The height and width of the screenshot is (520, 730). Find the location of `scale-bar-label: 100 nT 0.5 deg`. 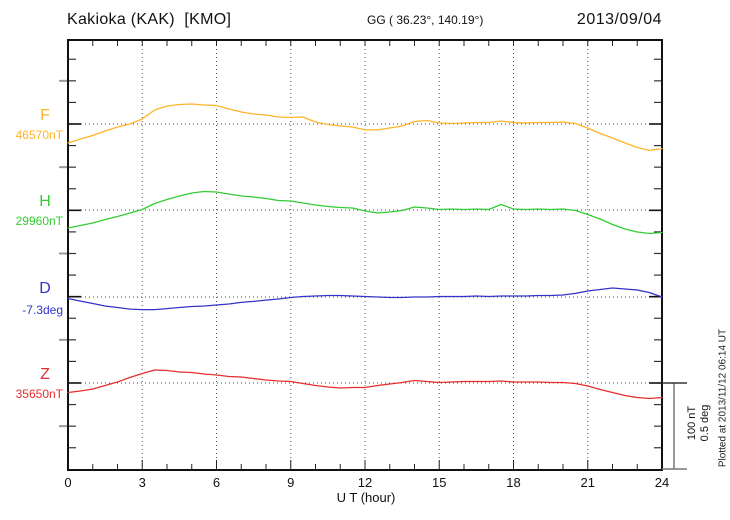

scale-bar-label: 100 nT 0.5 deg is located at coordinates (699, 423).